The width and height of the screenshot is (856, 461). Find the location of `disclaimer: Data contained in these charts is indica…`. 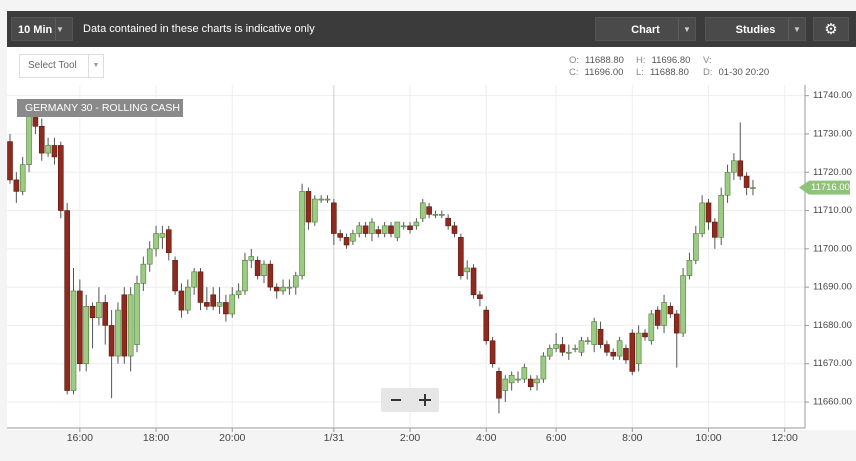

disclaimer: Data contained in these charts is indica… is located at coordinates (199, 29).